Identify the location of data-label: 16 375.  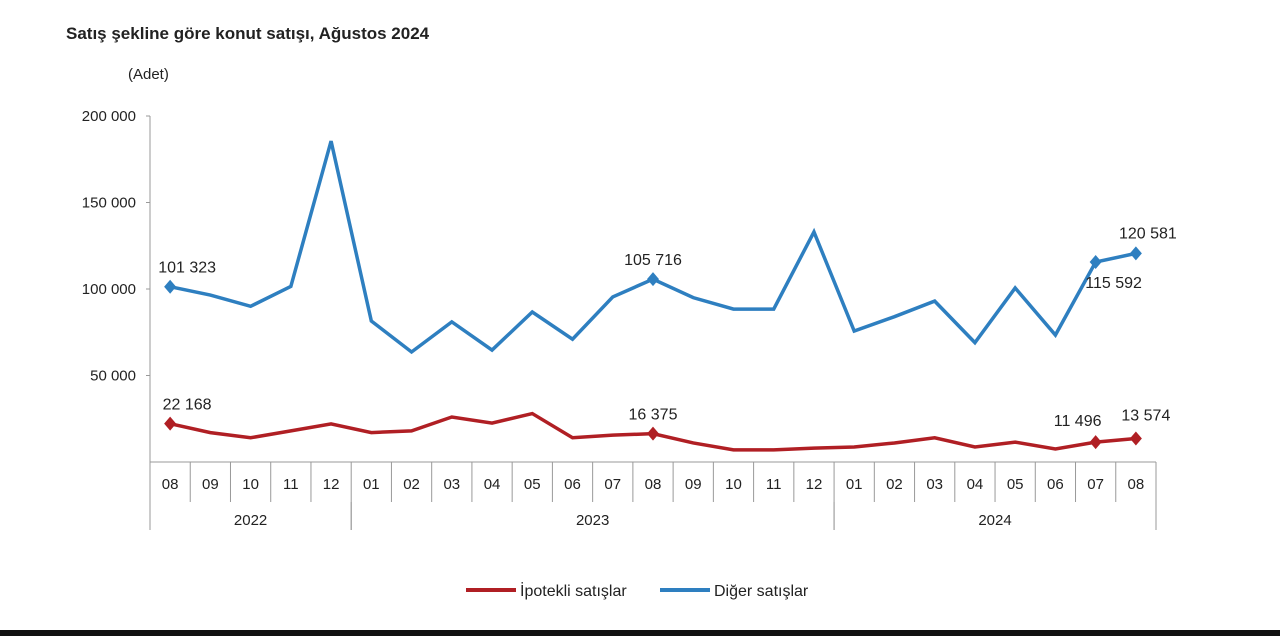
(653, 415).